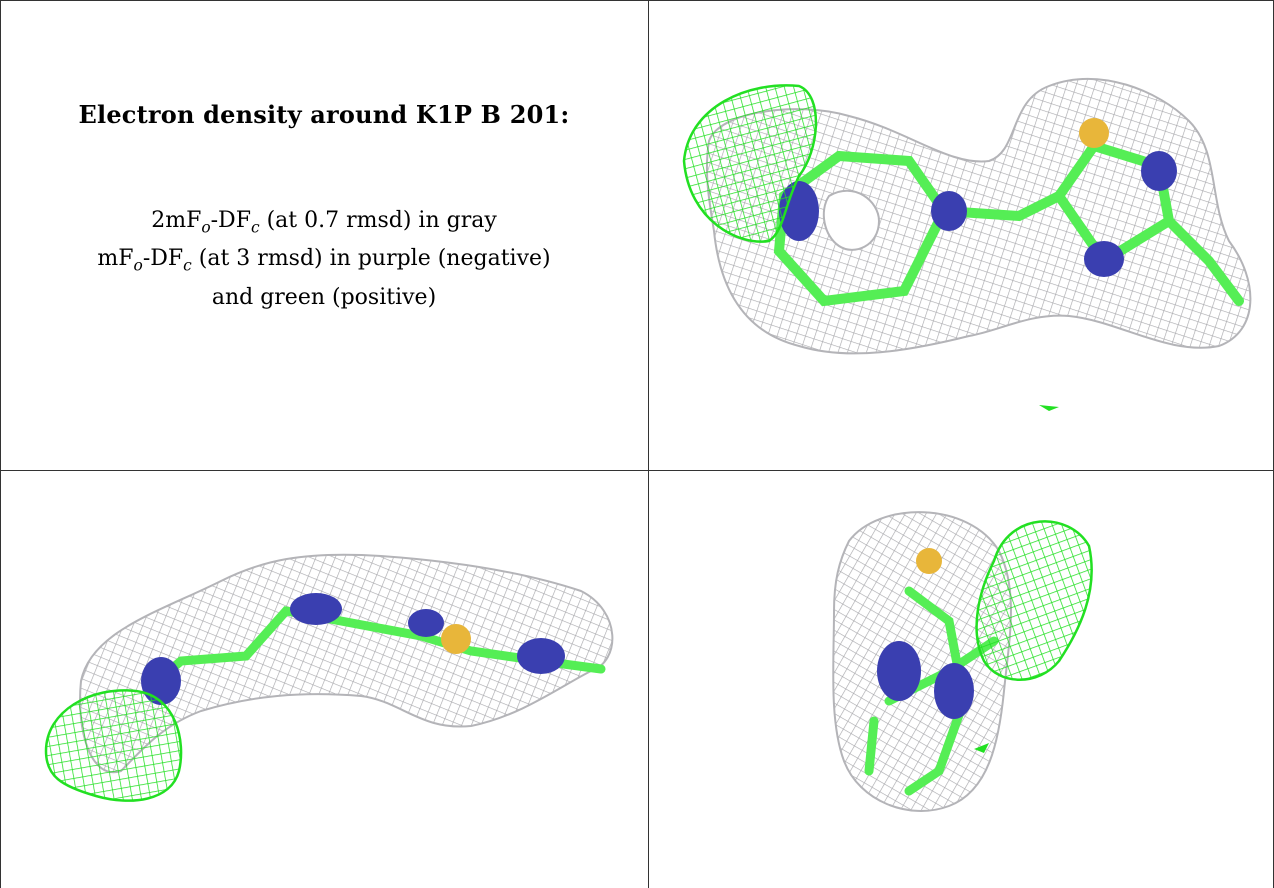 Image resolution: width=1274 pixels, height=888 pixels. Describe the element at coordinates (163, 259) in the screenshot. I see `legend-line-diff-mid: -DF` at that location.